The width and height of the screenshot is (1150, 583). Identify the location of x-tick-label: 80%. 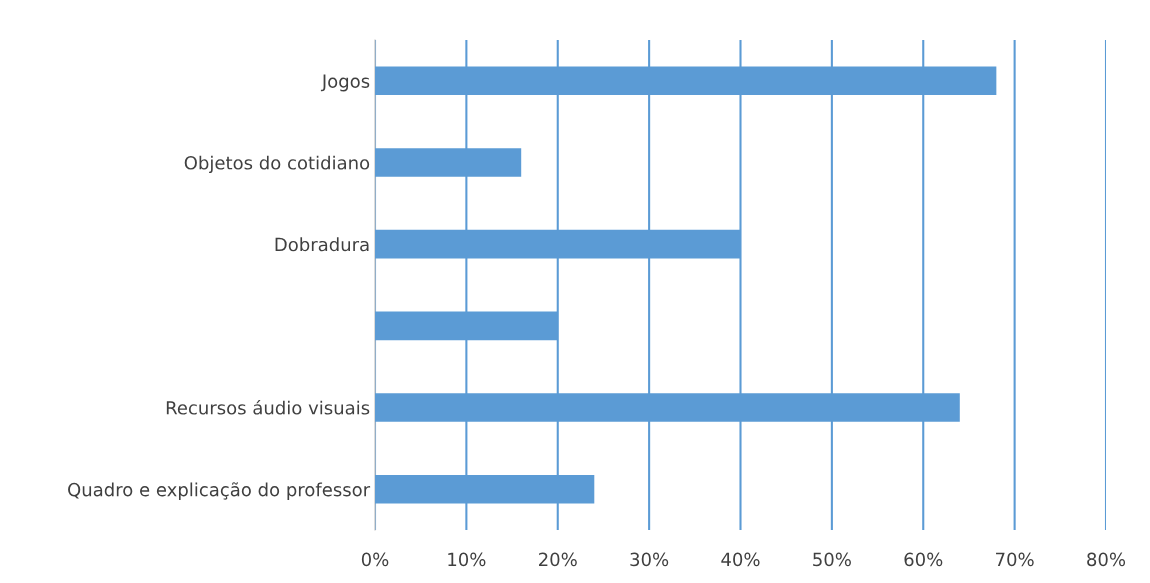
(1106, 559).